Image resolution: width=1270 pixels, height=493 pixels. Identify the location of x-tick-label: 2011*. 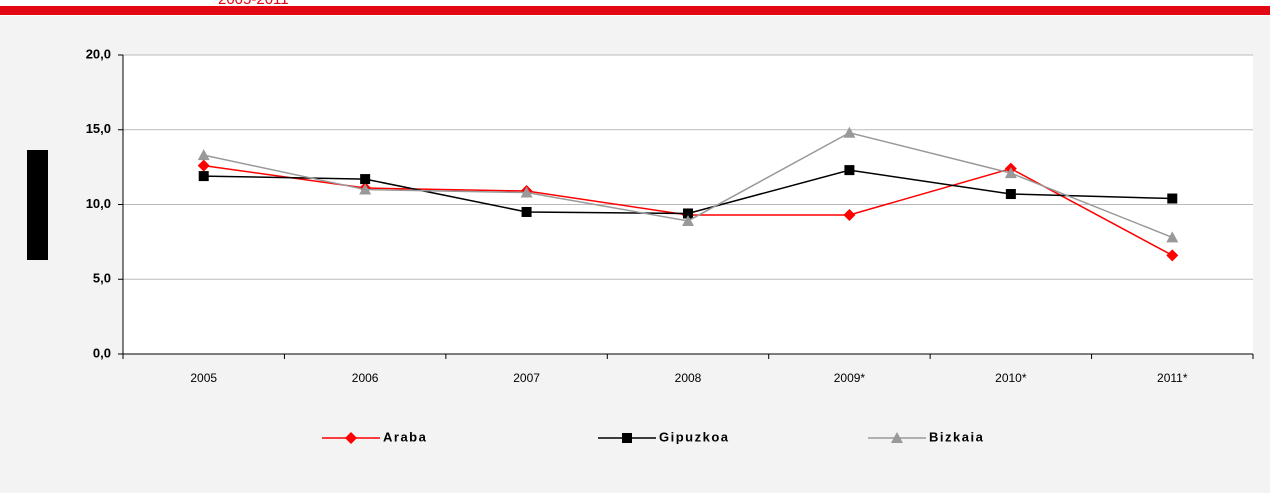
(1172, 378).